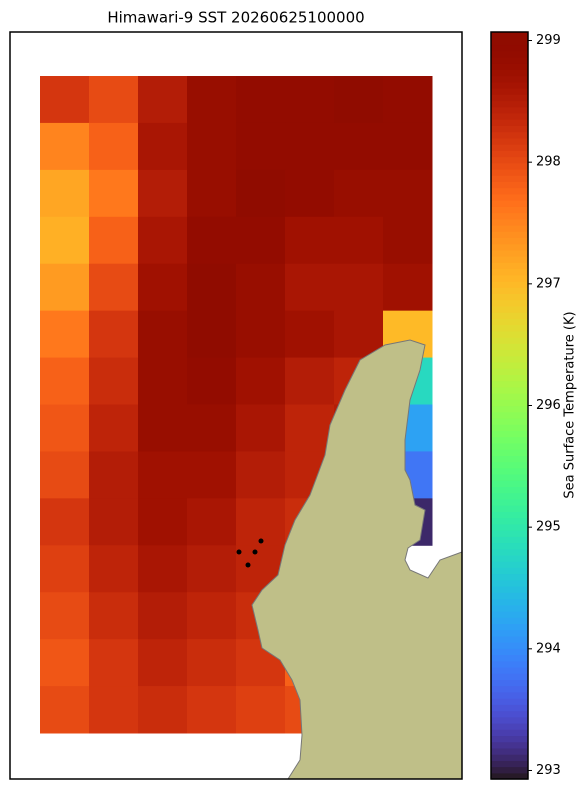  Describe the element at coordinates (548, 770) in the screenshot. I see `colorbar-tick-label: 293` at that location.